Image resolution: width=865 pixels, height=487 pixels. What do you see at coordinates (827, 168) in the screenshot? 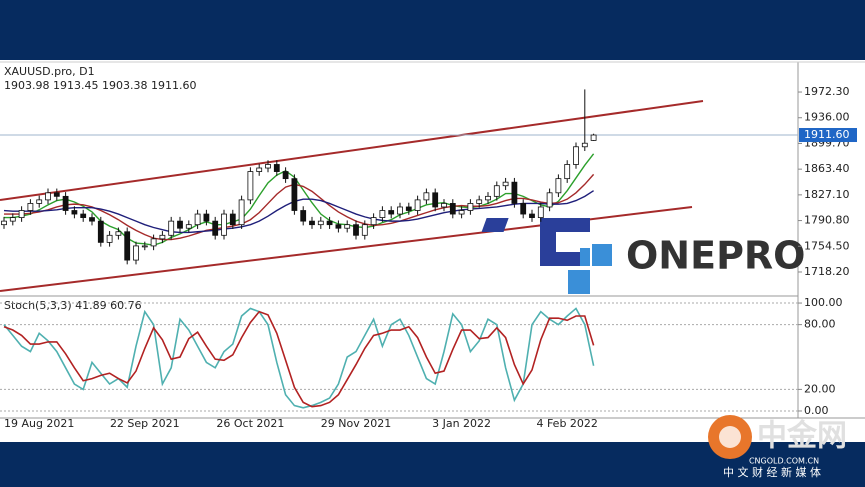
I see `y-tick-label: 1863.40` at bounding box center [827, 168].